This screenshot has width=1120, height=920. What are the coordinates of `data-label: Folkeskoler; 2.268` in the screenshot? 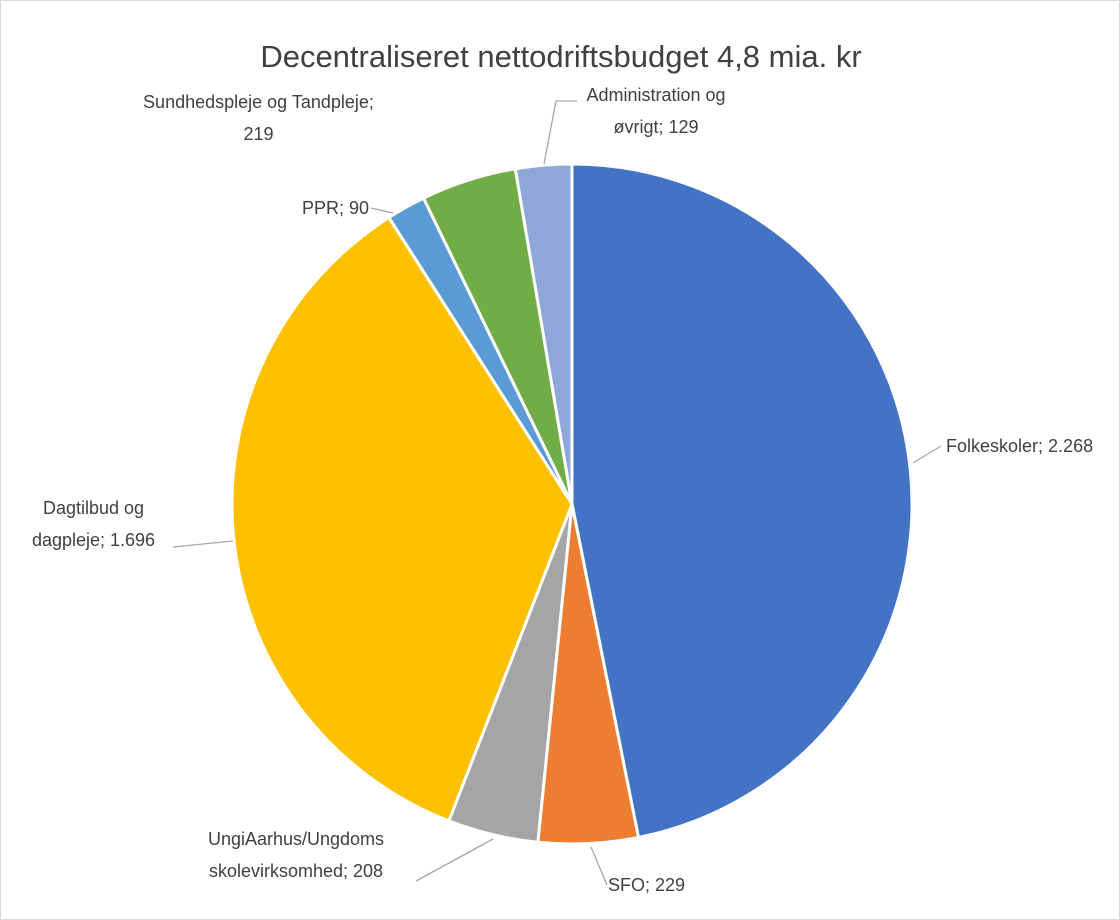 It's located at (1032, 446).